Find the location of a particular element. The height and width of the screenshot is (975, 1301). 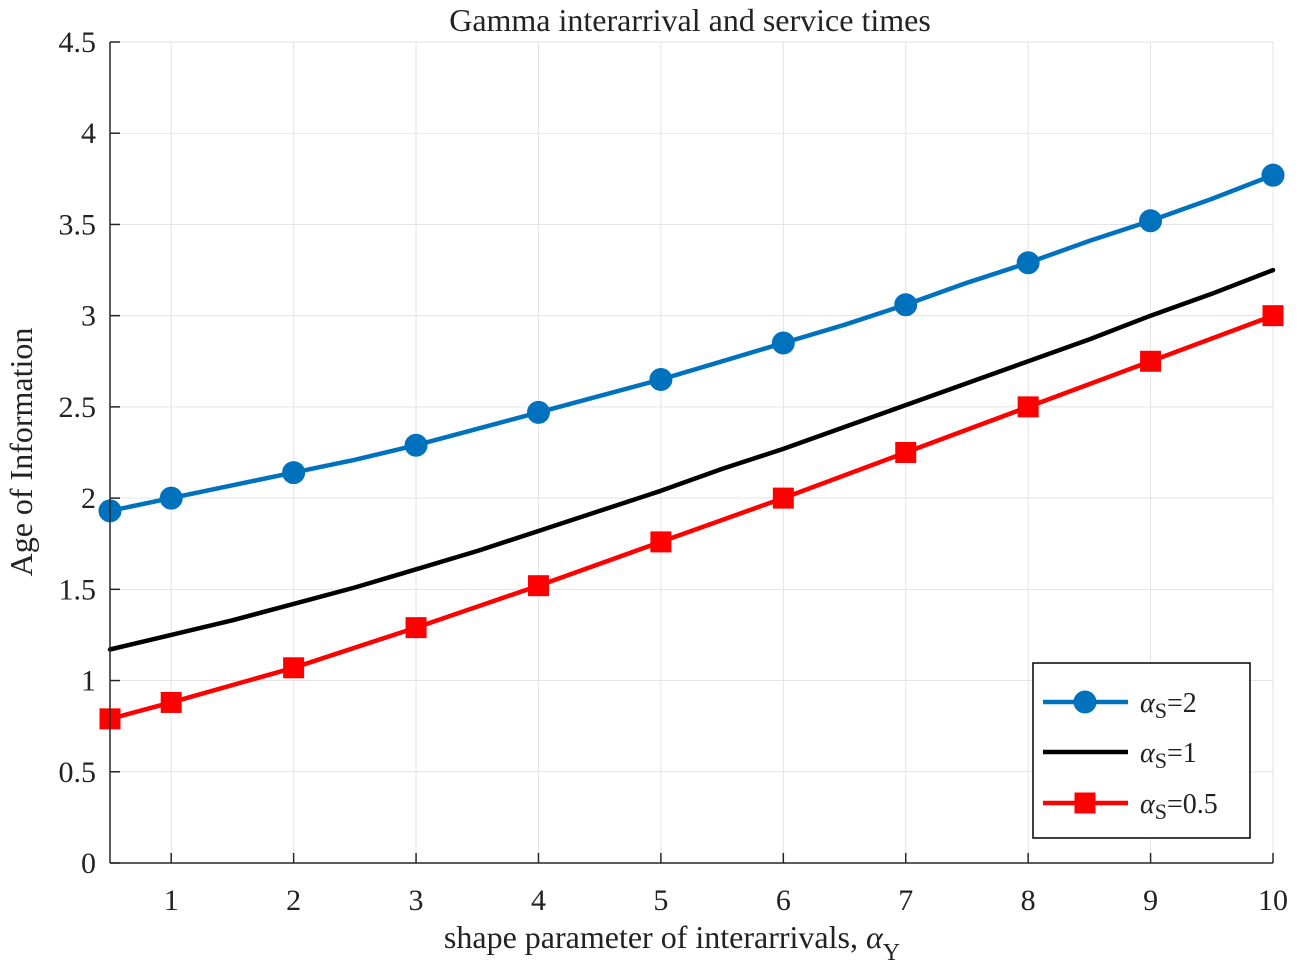

legend: αS=2αS=1αS=0.5 is located at coordinates (1141, 750).